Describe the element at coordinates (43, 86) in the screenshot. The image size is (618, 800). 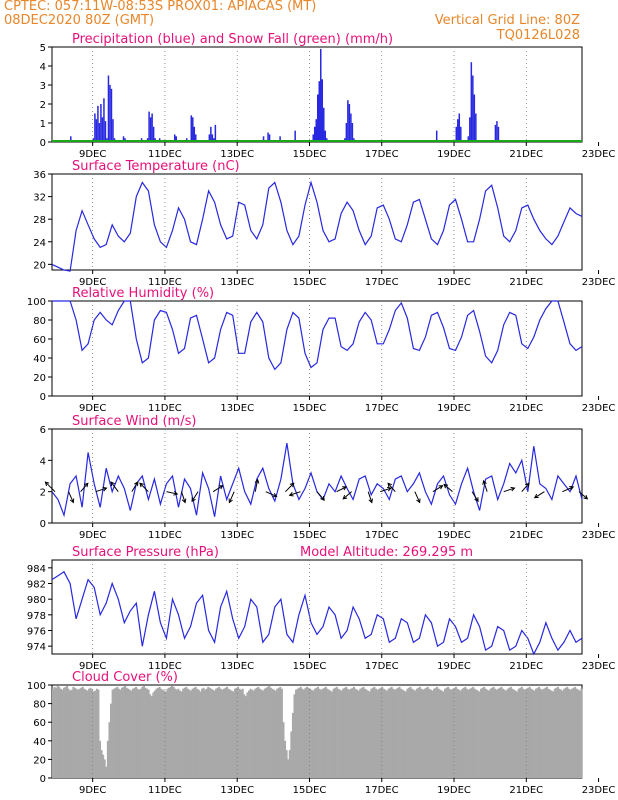
I see `y-tick-label: 3` at that location.